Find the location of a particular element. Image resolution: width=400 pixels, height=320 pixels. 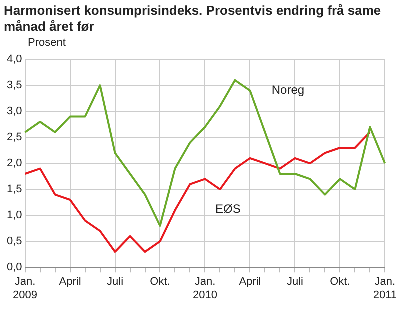

y-tick-label: 3,0 is located at coordinates (14, 112).